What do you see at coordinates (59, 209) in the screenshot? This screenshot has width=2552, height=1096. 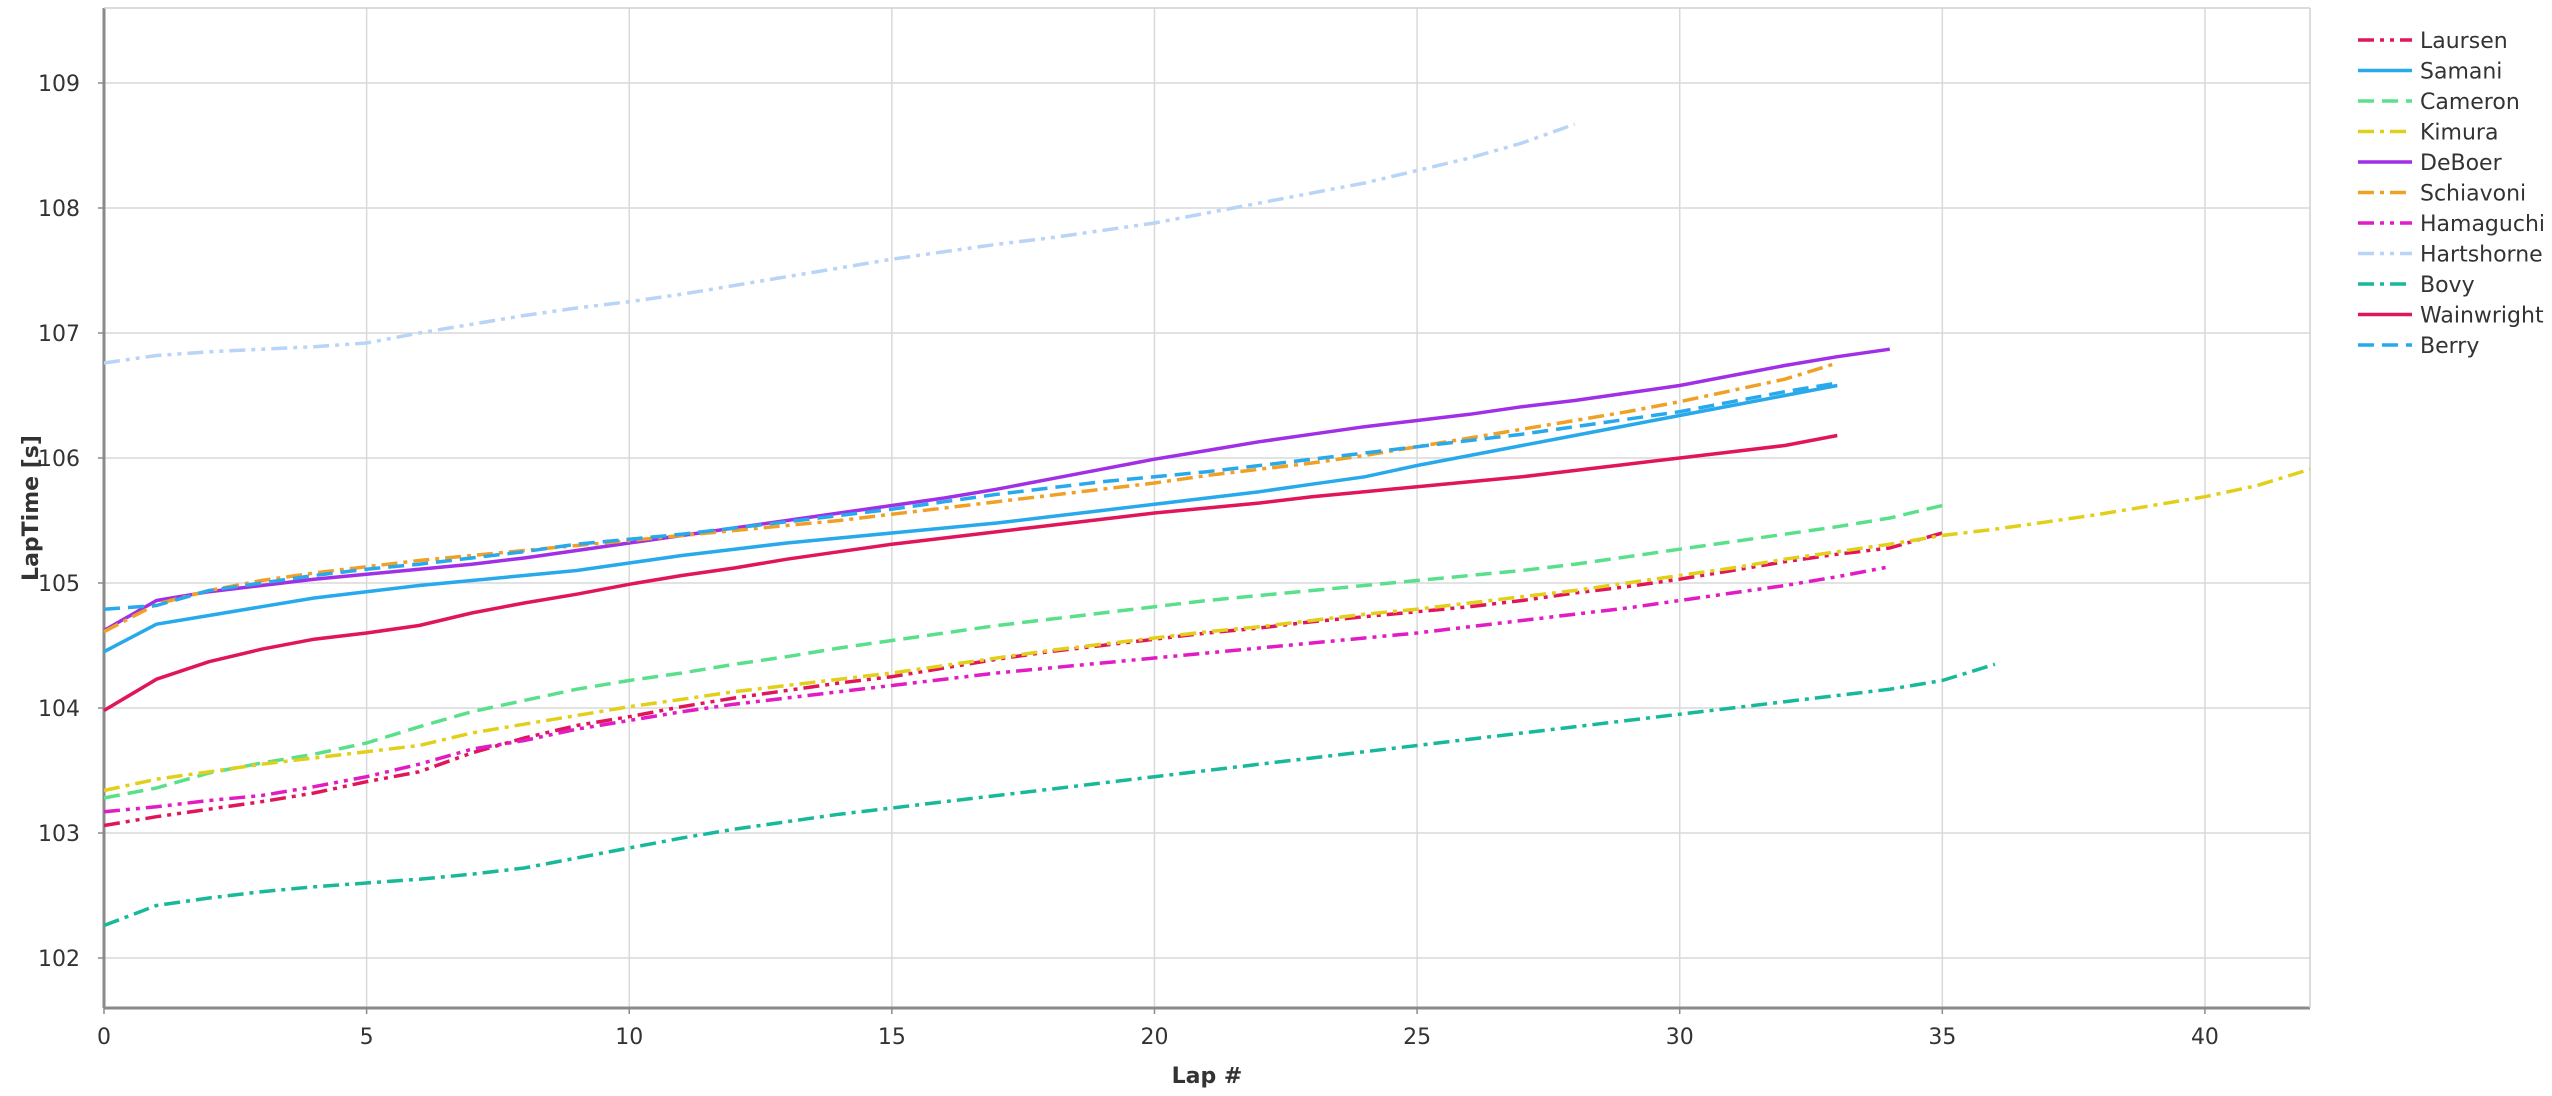 I see `y-tick-label: 108` at bounding box center [59, 209].